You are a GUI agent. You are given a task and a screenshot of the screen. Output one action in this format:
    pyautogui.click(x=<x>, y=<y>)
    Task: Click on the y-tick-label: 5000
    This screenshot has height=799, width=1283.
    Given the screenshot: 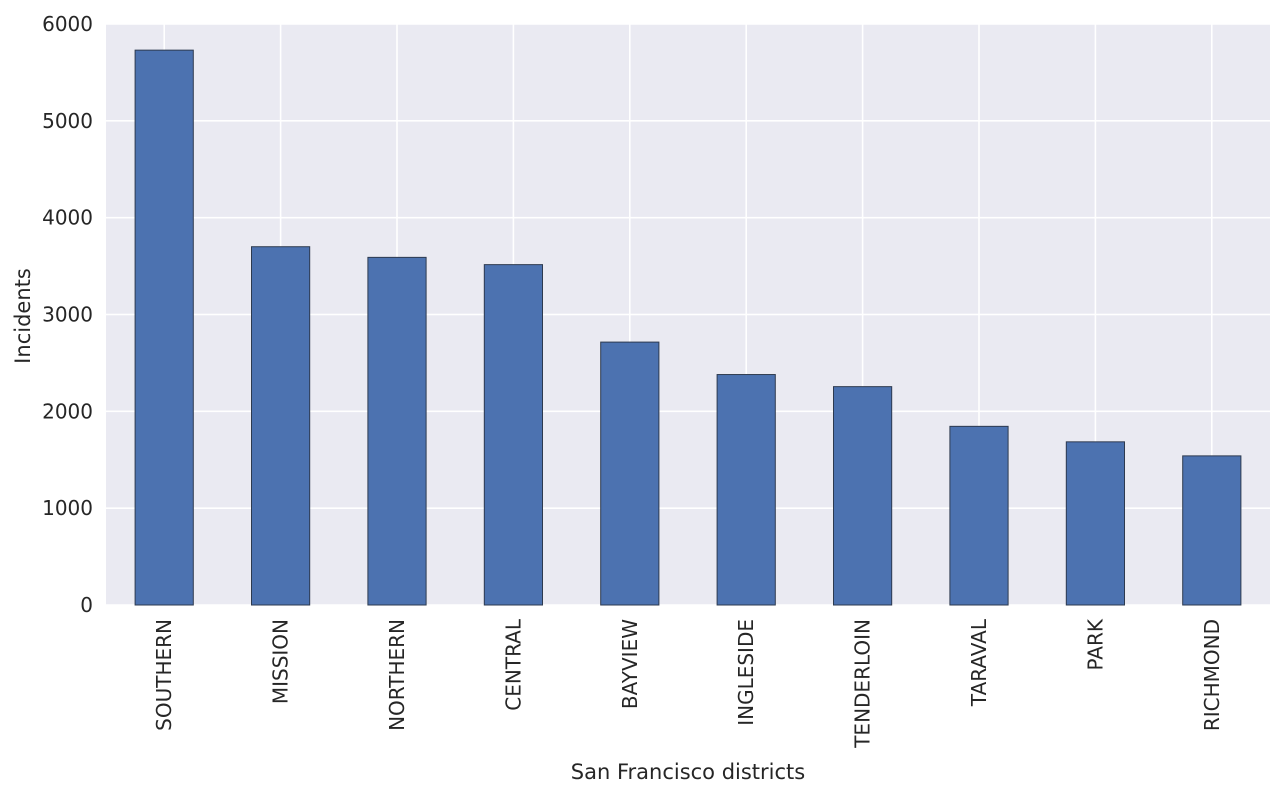 What is the action you would take?
    pyautogui.click(x=67, y=121)
    